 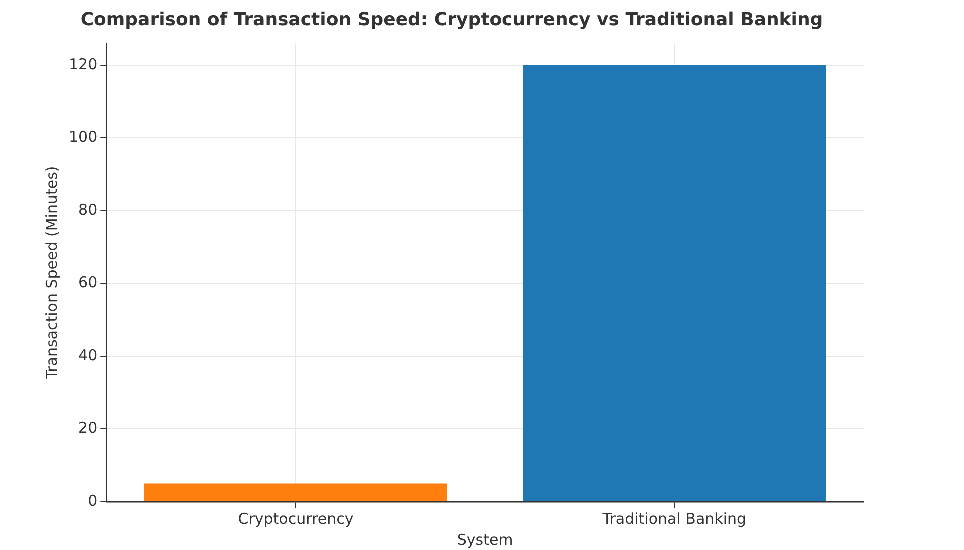 What do you see at coordinates (88, 209) in the screenshot?
I see `y-tick-label: 80` at bounding box center [88, 209].